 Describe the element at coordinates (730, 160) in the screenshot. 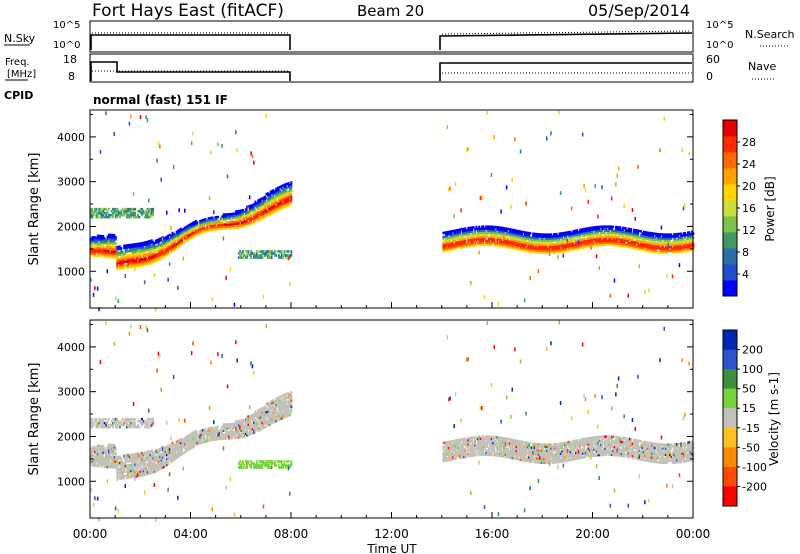

I see `colorbar-swatch` at that location.